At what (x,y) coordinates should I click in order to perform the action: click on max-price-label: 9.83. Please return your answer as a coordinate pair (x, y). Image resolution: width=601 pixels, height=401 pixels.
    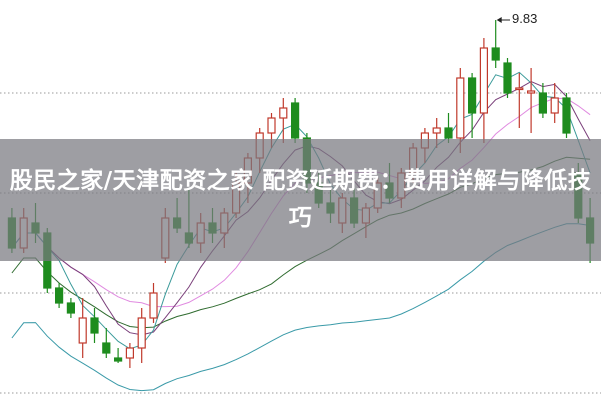
    Looking at the image, I should click on (525, 18).